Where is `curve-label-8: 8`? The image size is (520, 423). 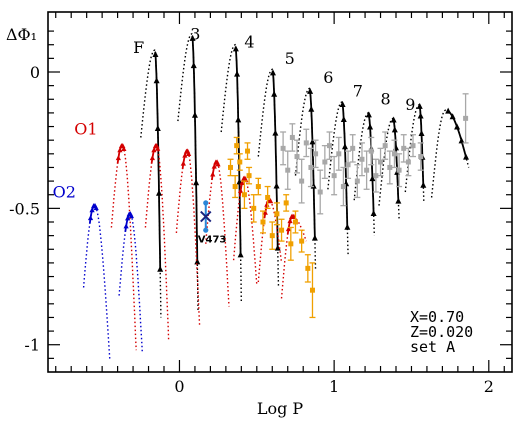
curve-label-8: 8 is located at coordinates (386, 99).